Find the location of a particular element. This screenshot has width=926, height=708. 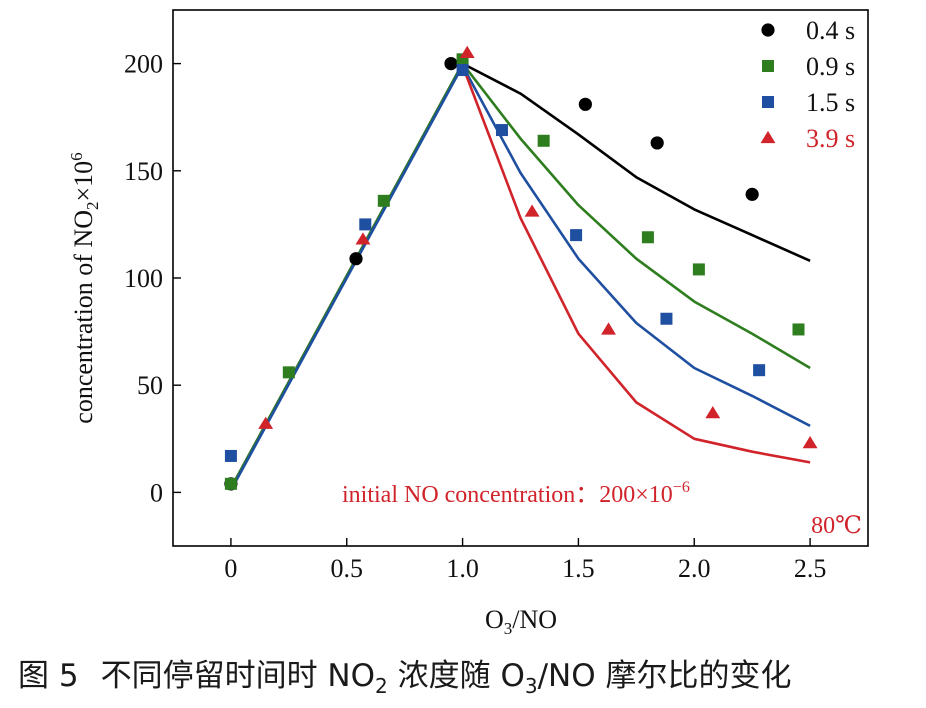

x-tick-label: 0 is located at coordinates (230, 568).